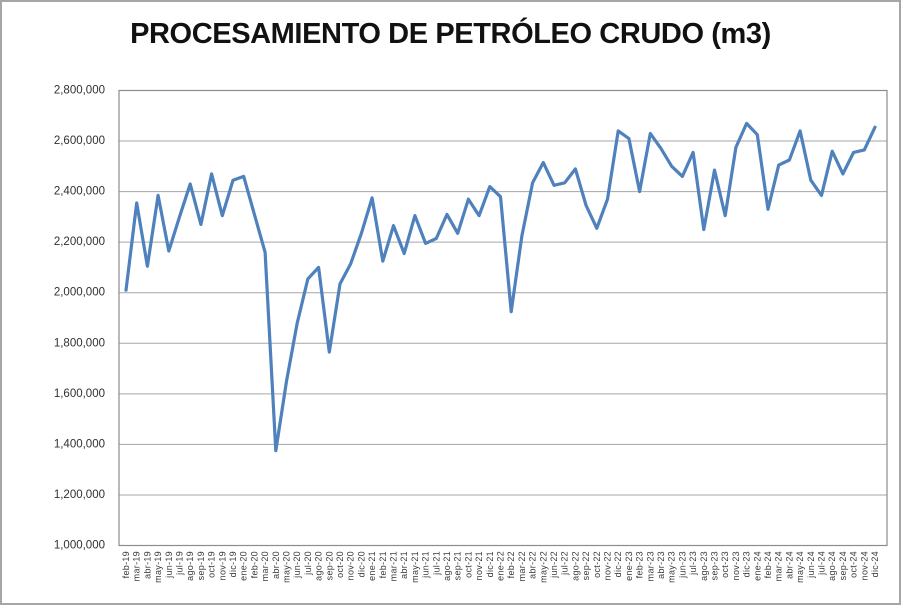 The height and width of the screenshot is (605, 901). What do you see at coordinates (254, 564) in the screenshot?
I see `x-axis-tick-label: feb-20` at bounding box center [254, 564].